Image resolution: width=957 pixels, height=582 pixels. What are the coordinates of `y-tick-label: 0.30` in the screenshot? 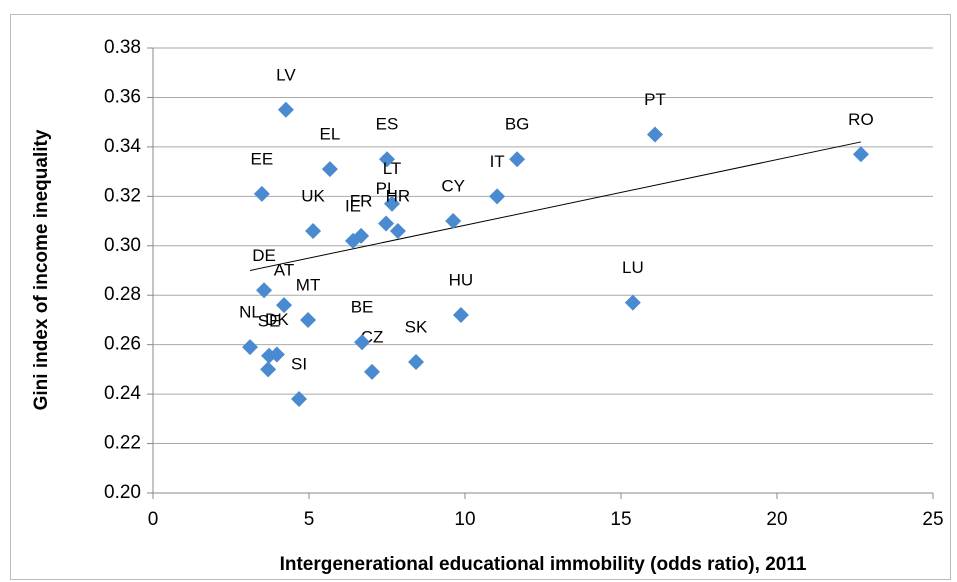 It's located at (122, 245).